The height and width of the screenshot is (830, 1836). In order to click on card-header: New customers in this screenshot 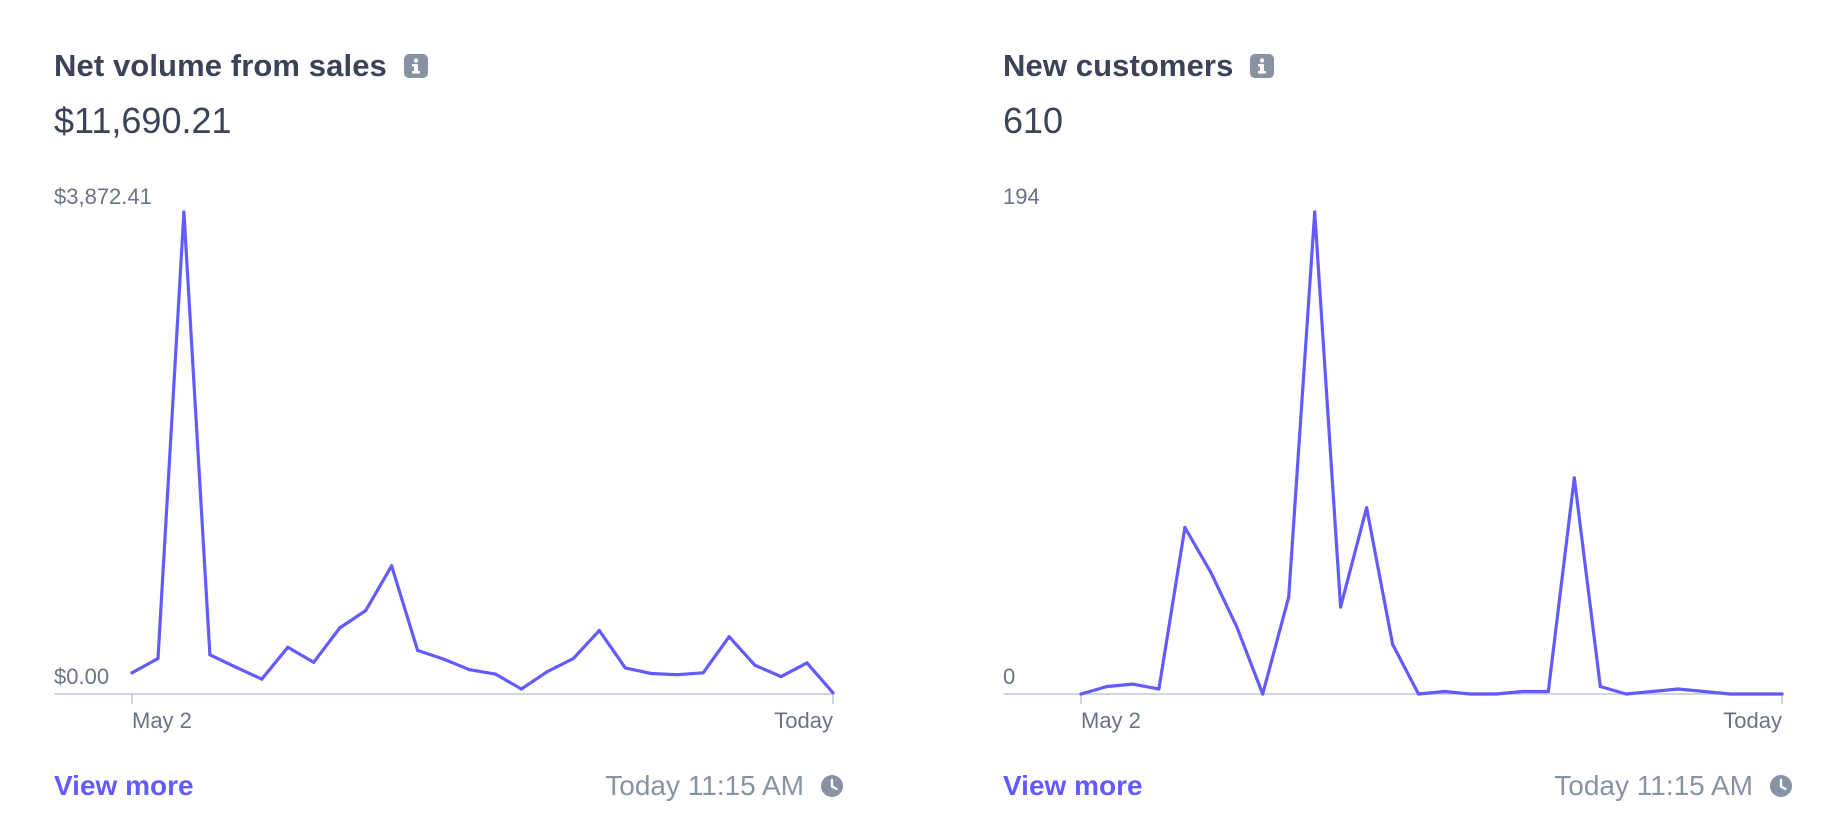, I will do `click(1139, 66)`.